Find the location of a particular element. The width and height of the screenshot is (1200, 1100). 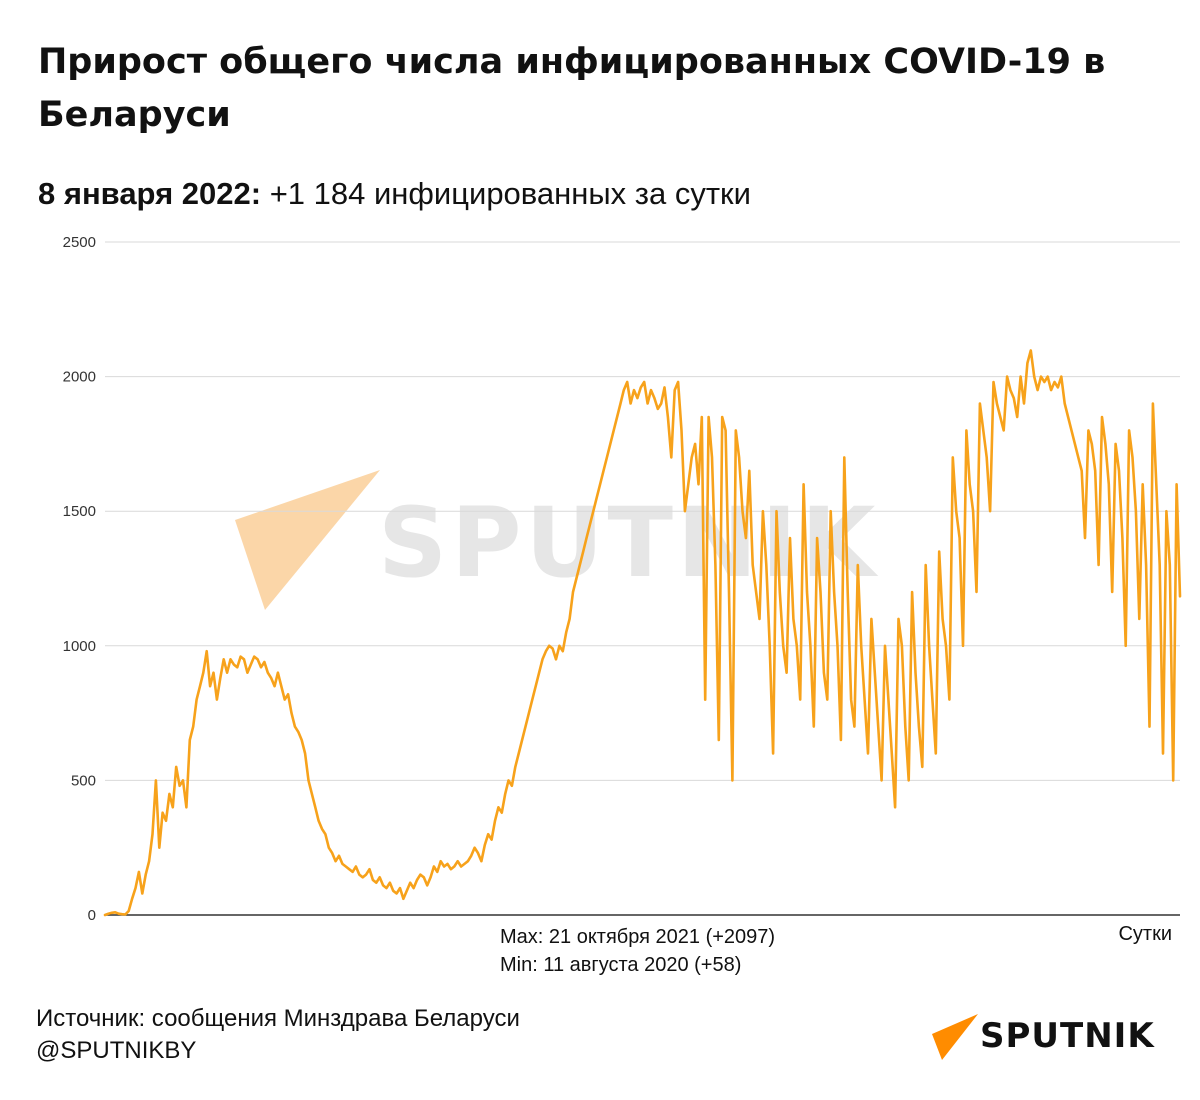

date-label: 8 января 2022: is located at coordinates (150, 193).